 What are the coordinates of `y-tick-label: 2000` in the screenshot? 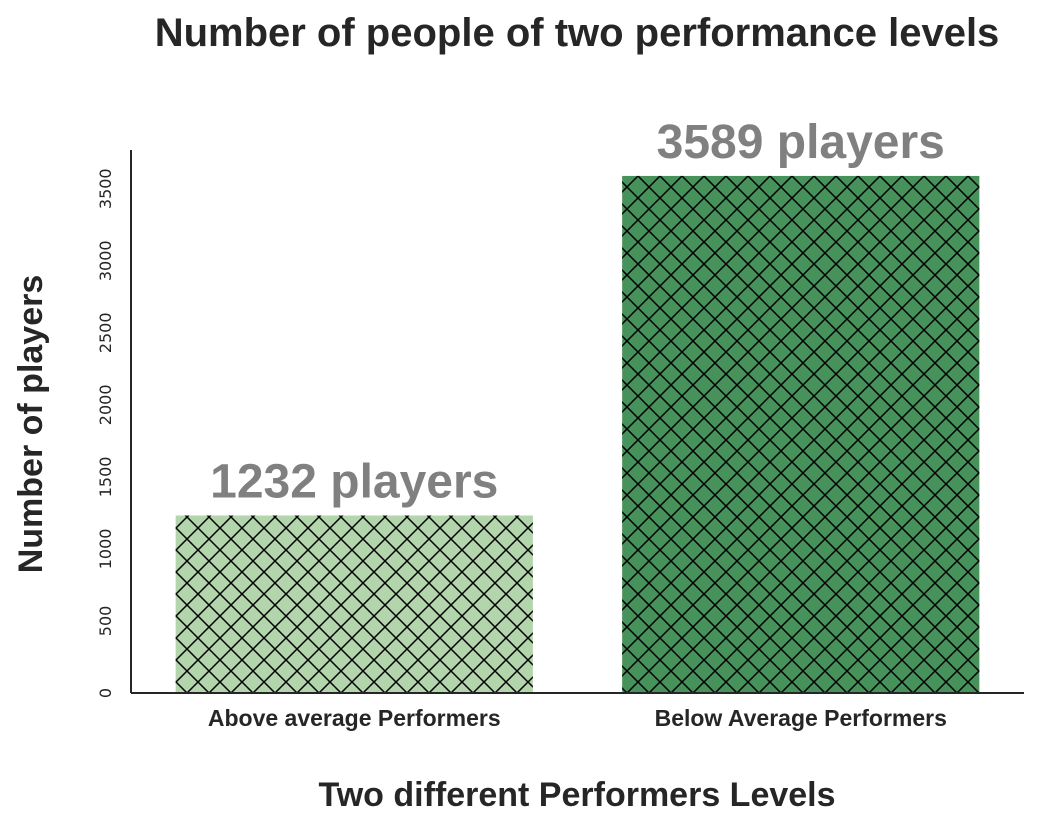 It's located at (105, 405).